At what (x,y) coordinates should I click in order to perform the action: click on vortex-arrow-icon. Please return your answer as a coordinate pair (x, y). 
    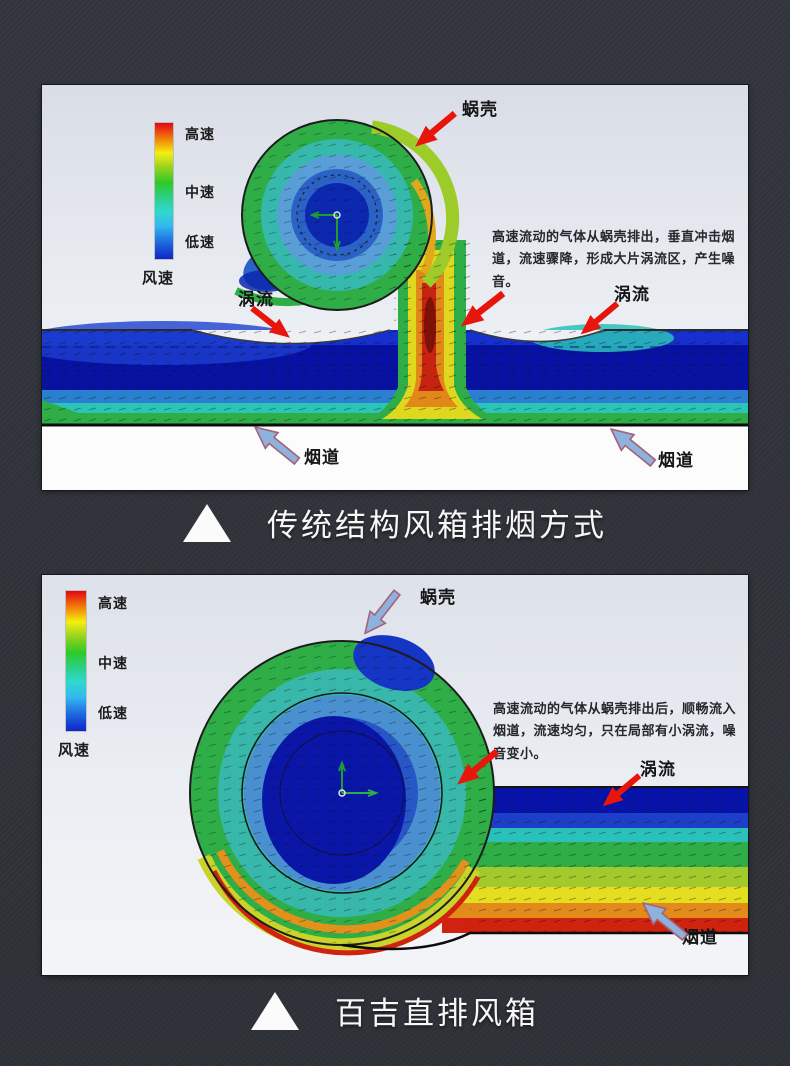
    Looking at the image, I should click on (622, 790).